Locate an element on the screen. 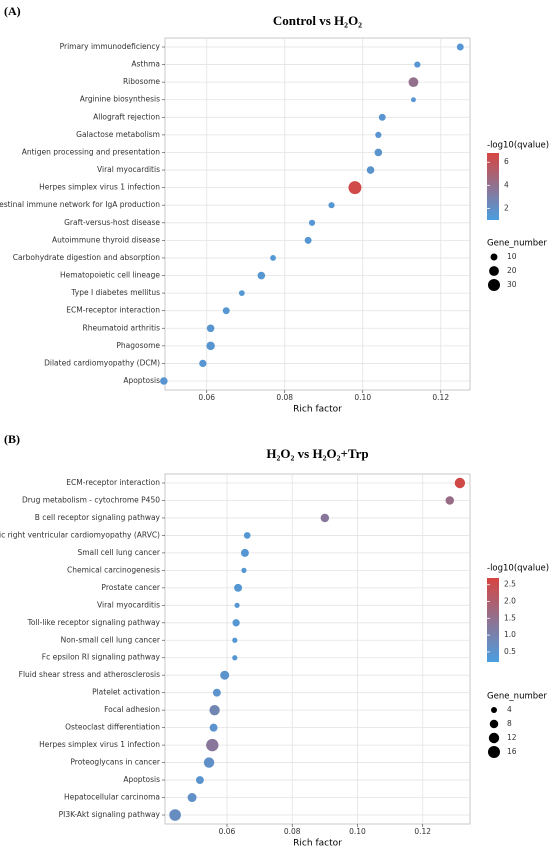 Image resolution: width=550 pixels, height=848 pixels. y-tick-label: Arginine biosynthesis is located at coordinates (120, 99).